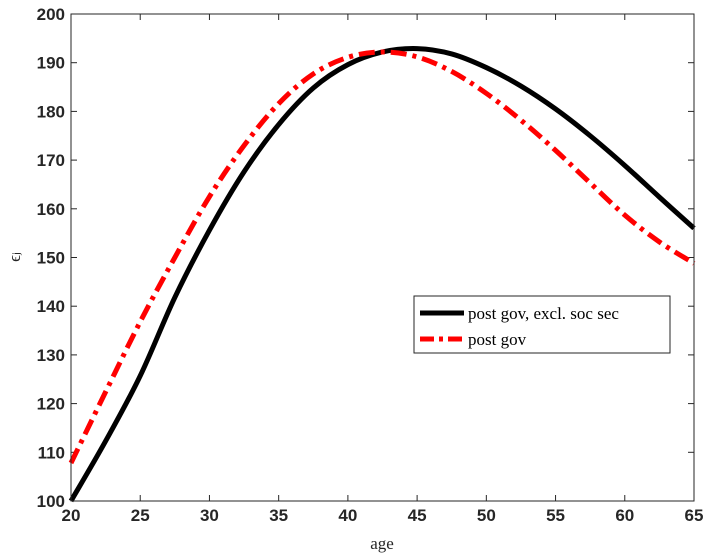 The width and height of the screenshot is (705, 560). What do you see at coordinates (543, 313) in the screenshot?
I see `legend-label-post-gov-excl-soc-sec: post gov, excl. soc sec` at bounding box center [543, 313].